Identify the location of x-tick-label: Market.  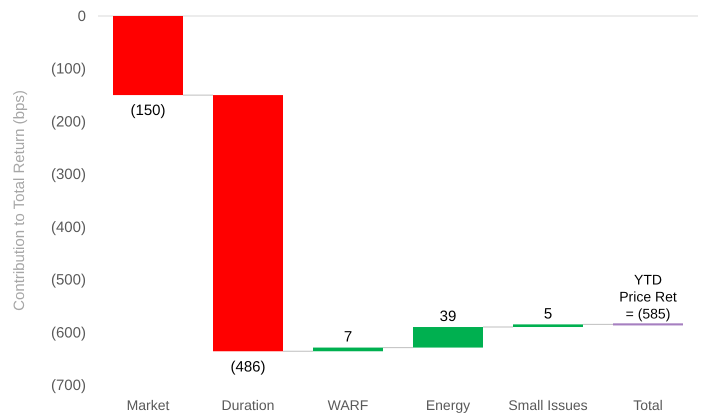
(148, 405).